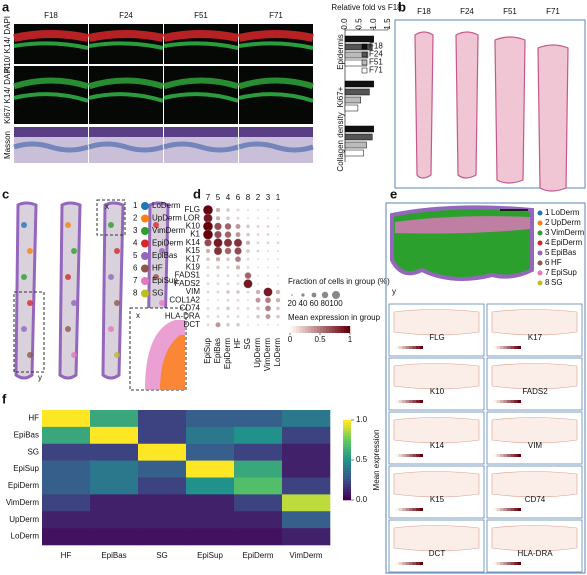  I want to click on epidermis-stain, so click(51, 132).